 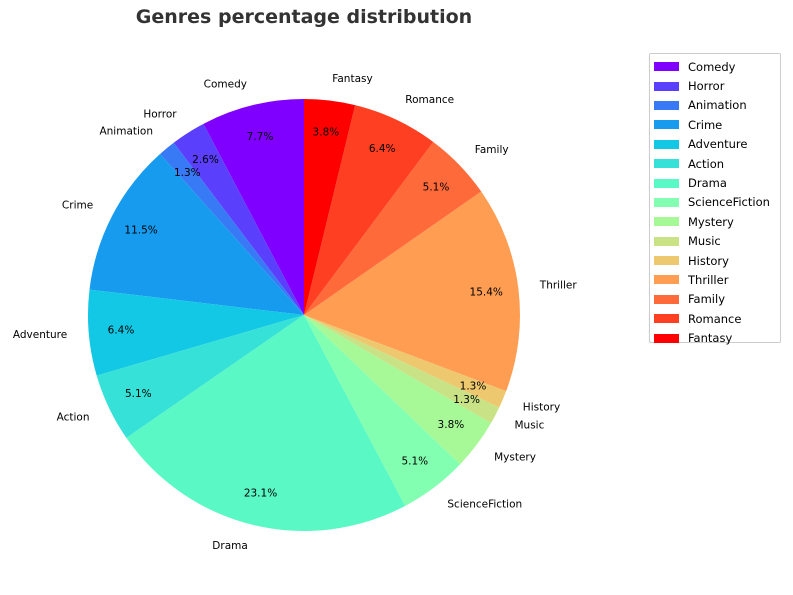 I want to click on pie-slice-drama, so click(x=266, y=423).